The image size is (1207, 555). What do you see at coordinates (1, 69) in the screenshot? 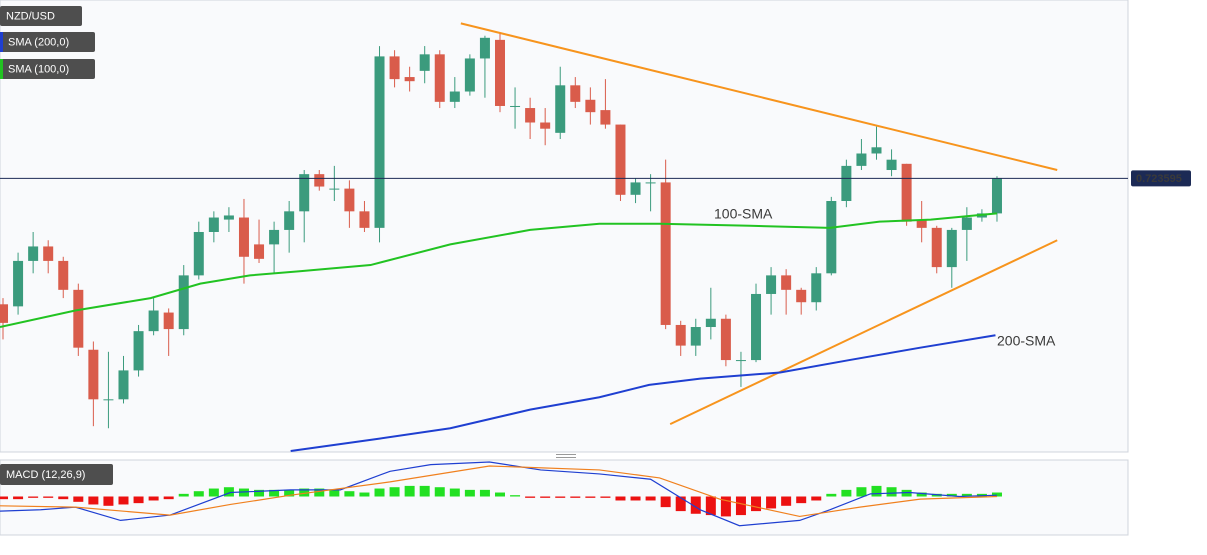
I see `legend-swatch` at bounding box center [1, 69].